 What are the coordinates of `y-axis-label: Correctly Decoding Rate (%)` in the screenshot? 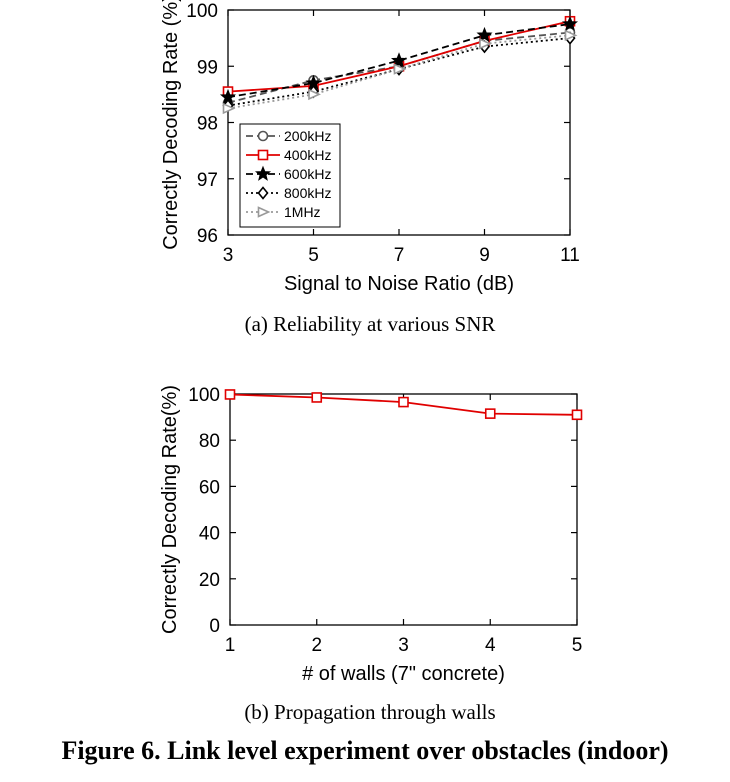 It's located at (171, 125).